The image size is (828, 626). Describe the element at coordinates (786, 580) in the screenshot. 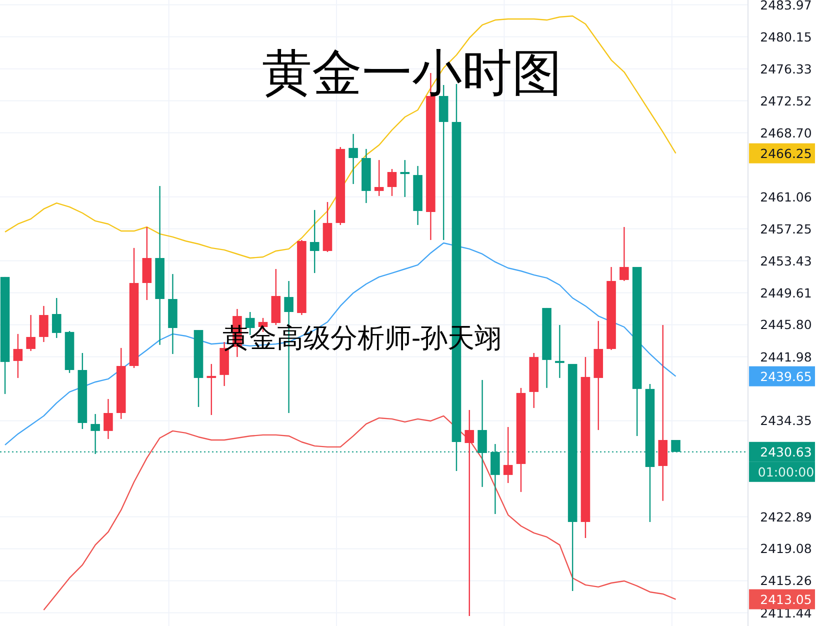

I see `y-tick-label: 2415.26` at that location.